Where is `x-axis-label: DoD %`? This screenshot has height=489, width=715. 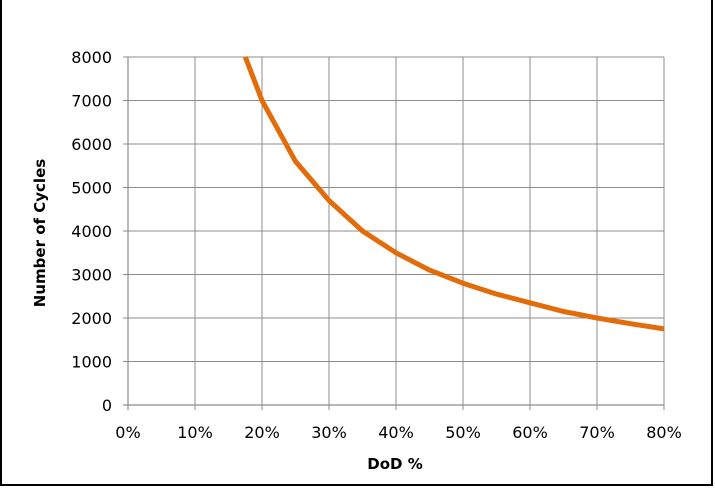 x-axis-label: DoD % is located at coordinates (394, 464).